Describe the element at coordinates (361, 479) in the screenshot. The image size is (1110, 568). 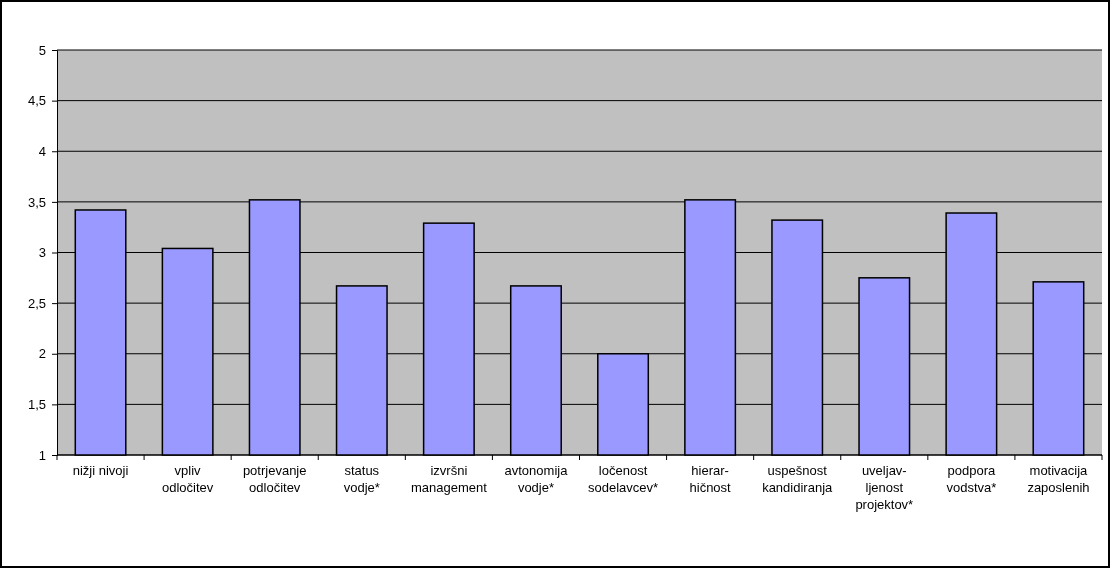
I see `x-tick-label: status vodje*` at that location.